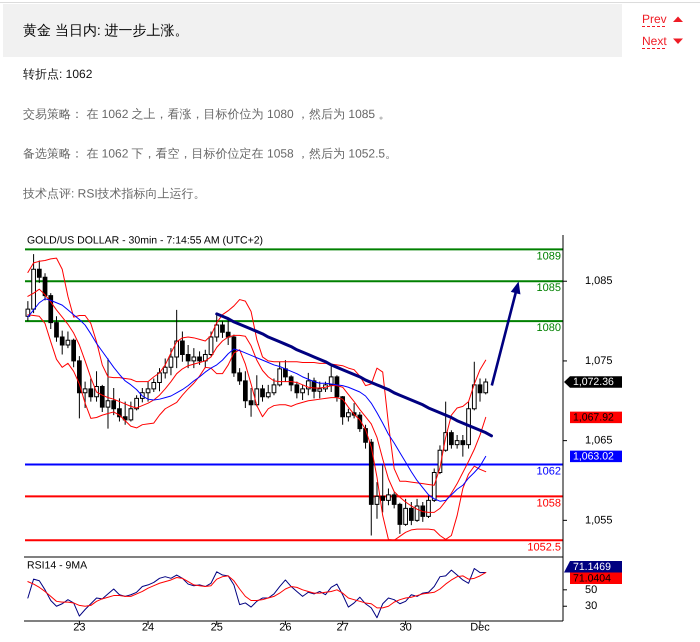  I want to click on x-tick-label: 27, so click(342, 628).